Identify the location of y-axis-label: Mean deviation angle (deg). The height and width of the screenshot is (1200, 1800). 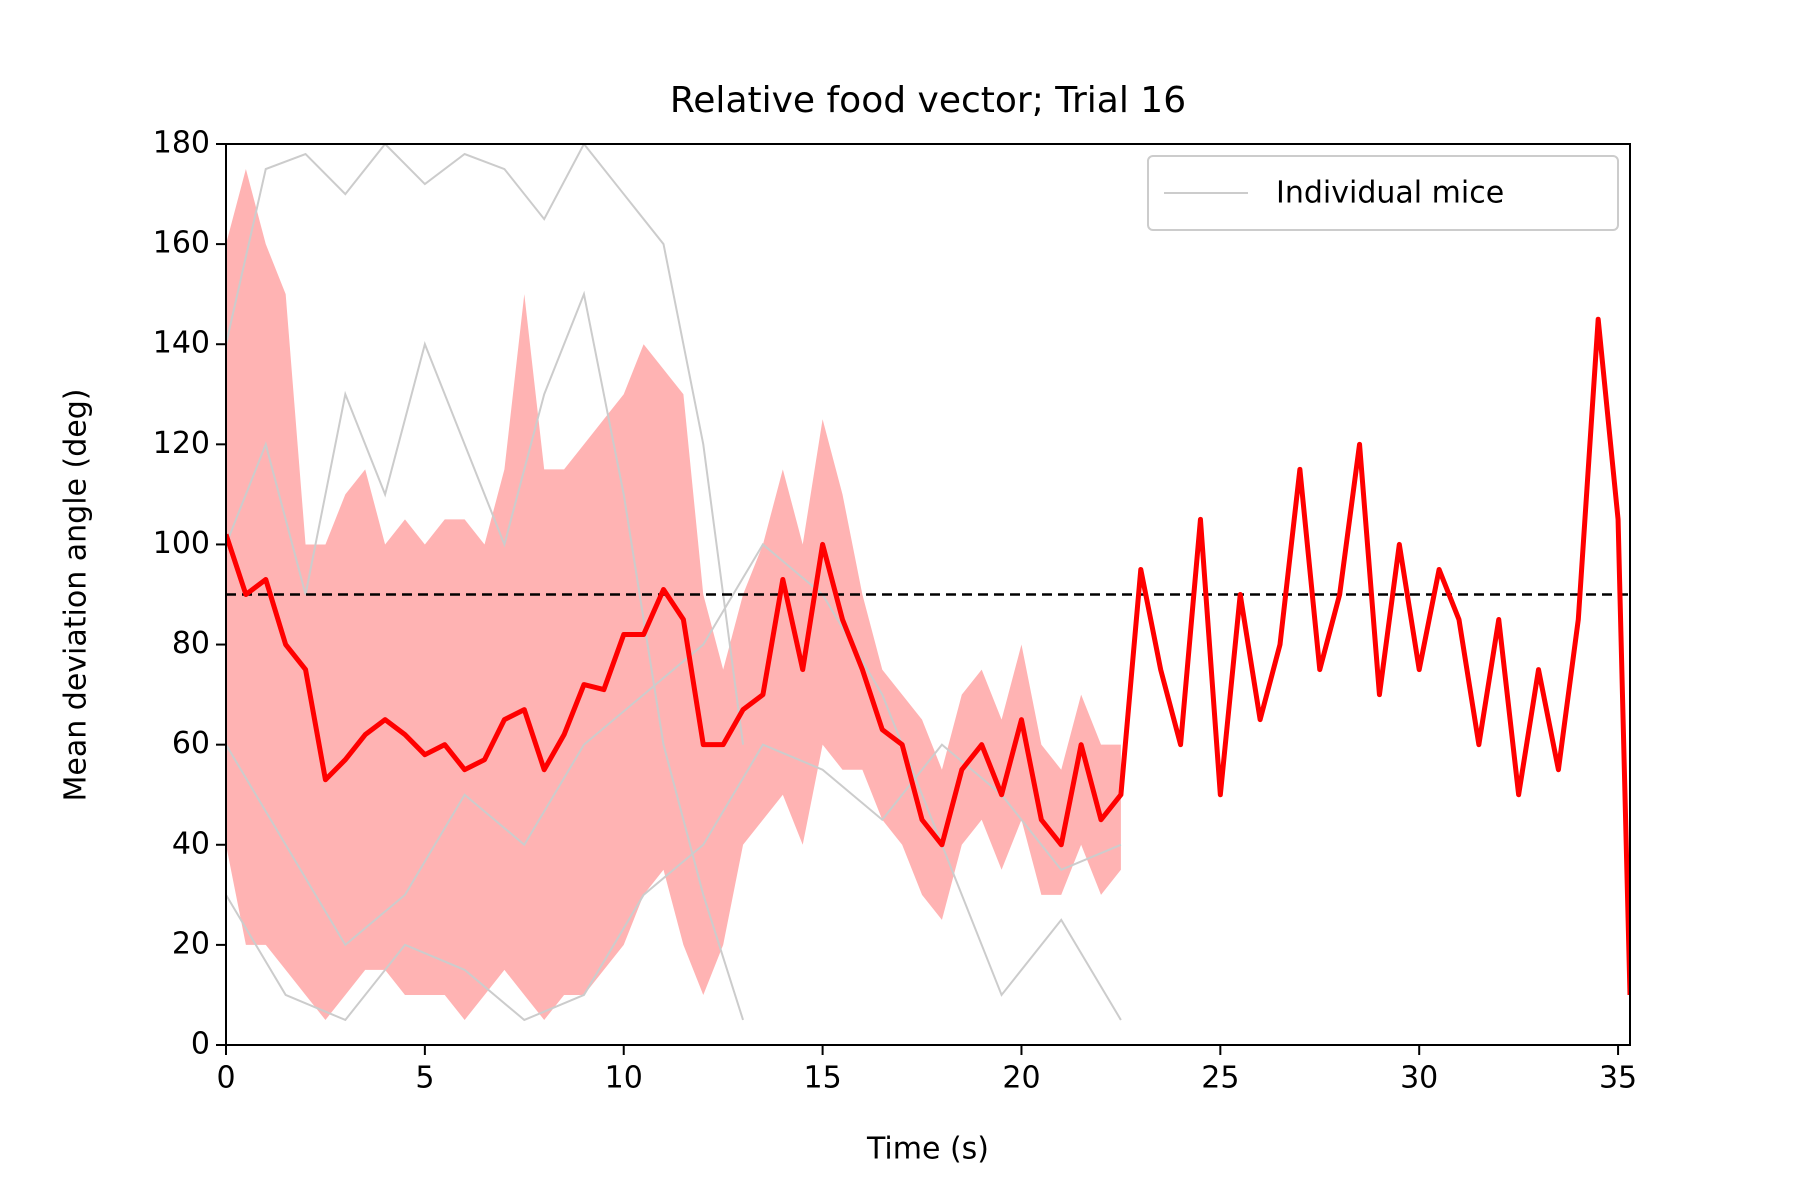
(76, 595).